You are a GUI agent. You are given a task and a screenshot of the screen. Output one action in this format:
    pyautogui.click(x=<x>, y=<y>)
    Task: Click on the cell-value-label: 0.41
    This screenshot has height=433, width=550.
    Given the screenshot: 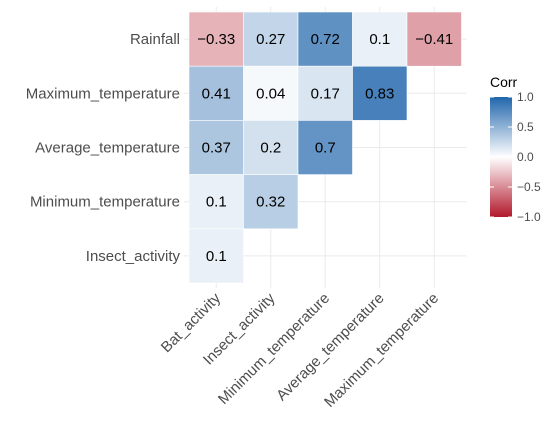 What is the action you would take?
    pyautogui.click(x=216, y=93)
    